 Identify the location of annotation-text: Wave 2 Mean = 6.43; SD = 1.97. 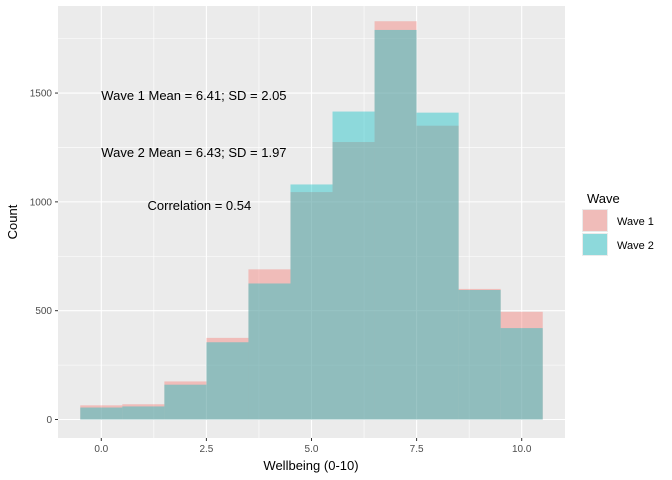
(193, 152).